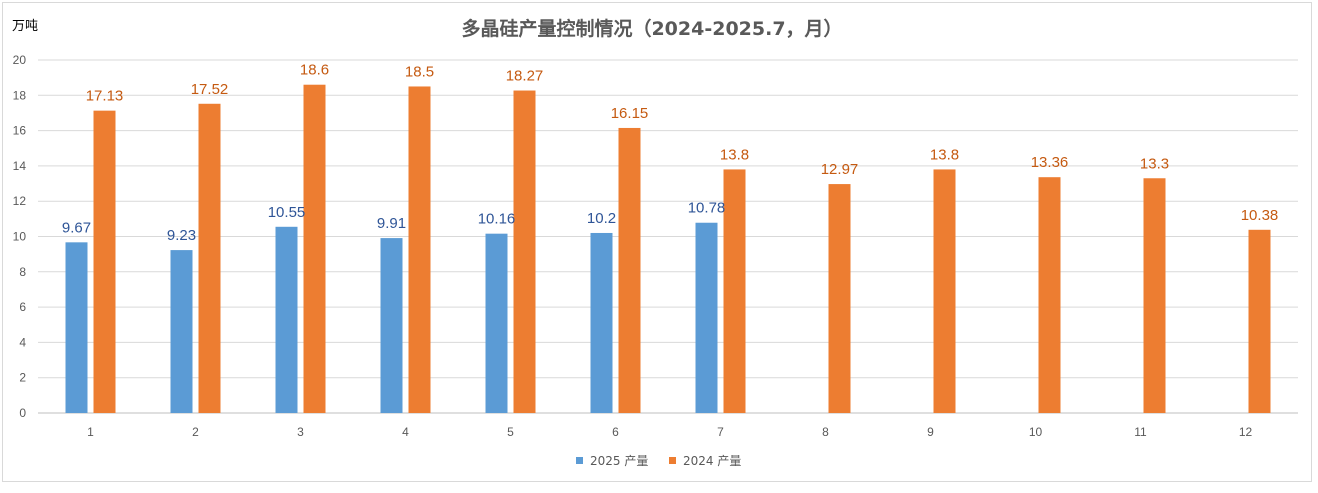  What do you see at coordinates (601, 218) in the screenshot?
I see `data-label: 10.2` at bounding box center [601, 218].